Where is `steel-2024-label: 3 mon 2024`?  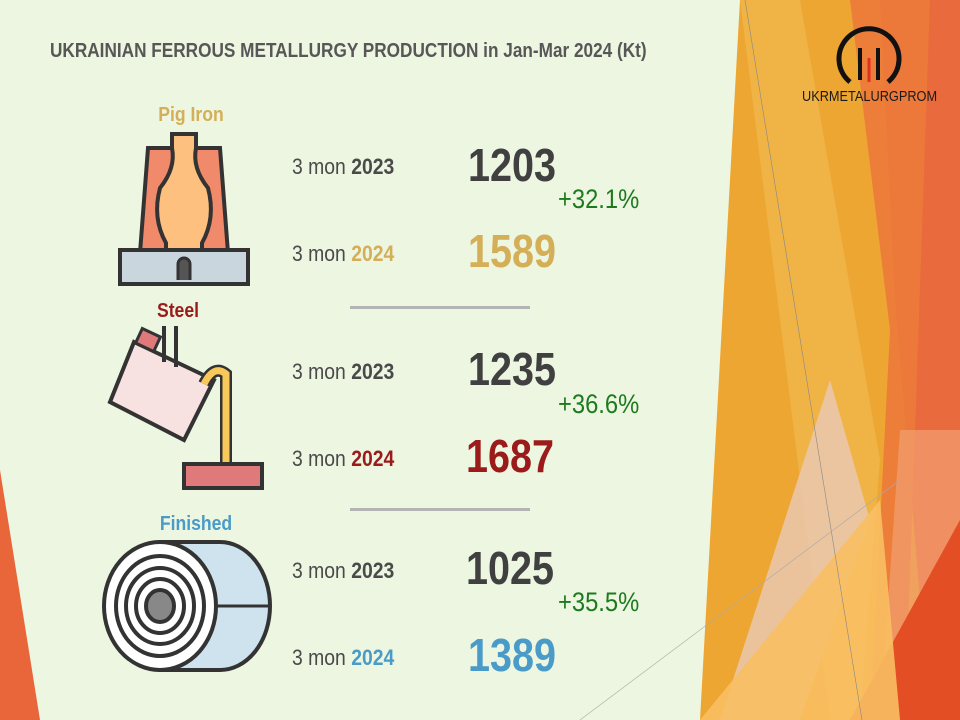 steel-2024-label: 3 mon 2024 is located at coordinates (343, 458).